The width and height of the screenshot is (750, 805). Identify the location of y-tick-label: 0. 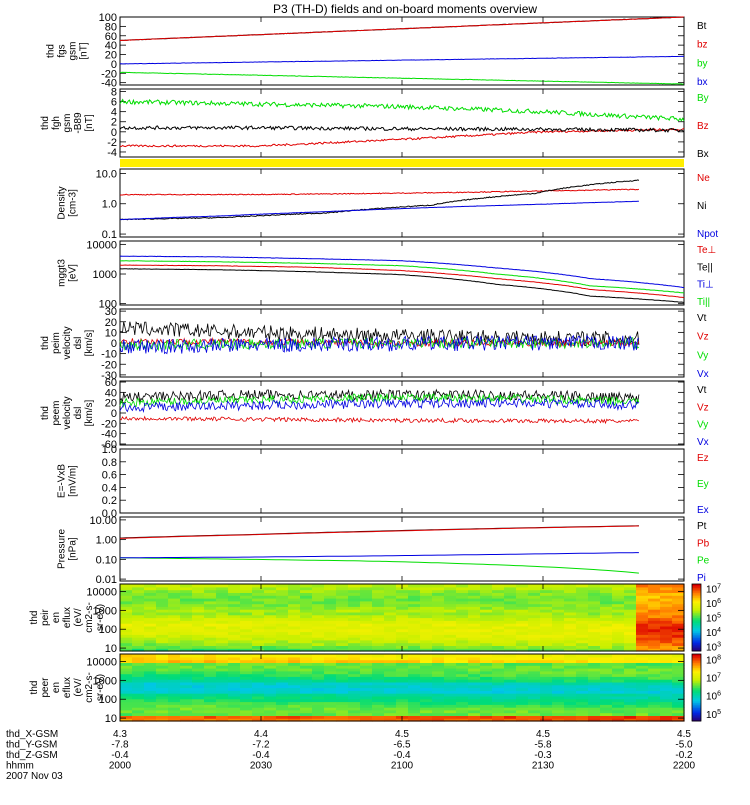
(114, 133).